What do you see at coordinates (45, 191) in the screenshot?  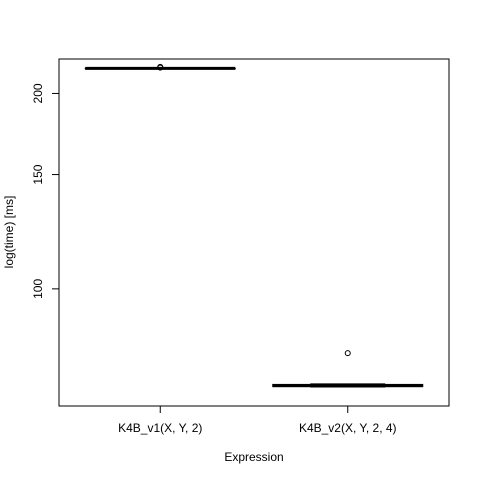 I see `y-axis: 100 150 200` at bounding box center [45, 191].